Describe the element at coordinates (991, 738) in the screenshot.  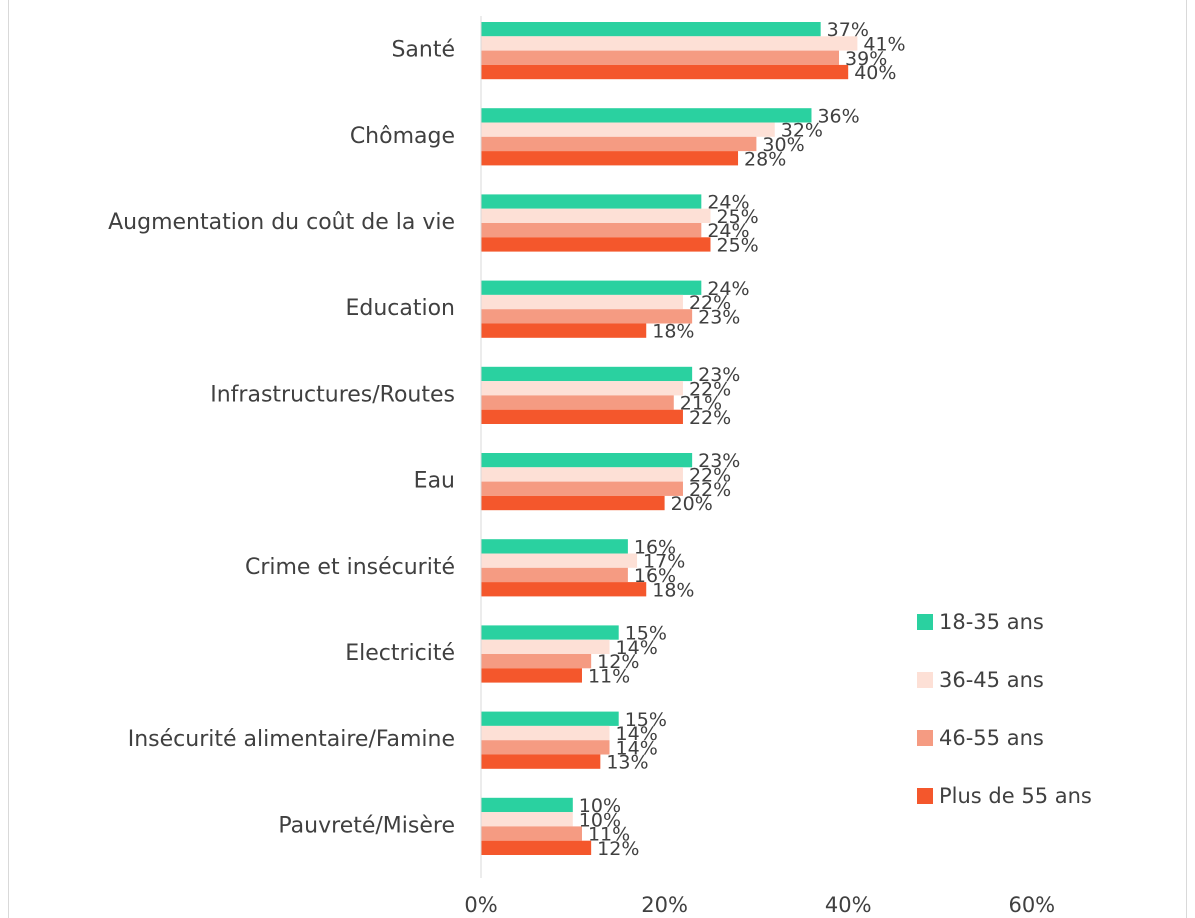
I see `legend-label: 46-55 ans` at that location.